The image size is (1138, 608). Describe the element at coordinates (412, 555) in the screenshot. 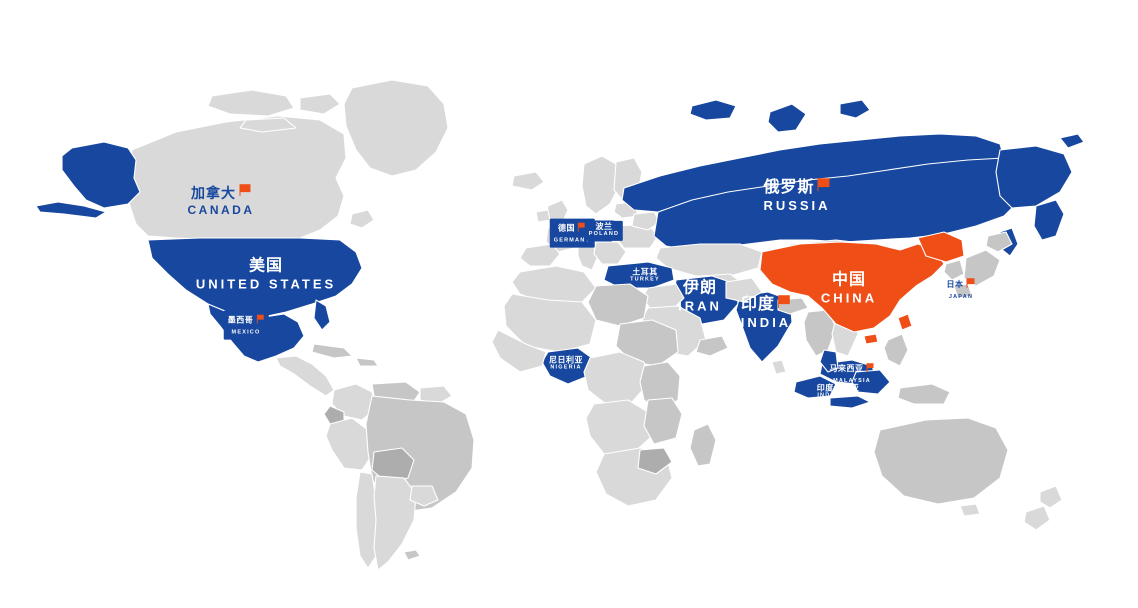

I see `falklands` at that location.